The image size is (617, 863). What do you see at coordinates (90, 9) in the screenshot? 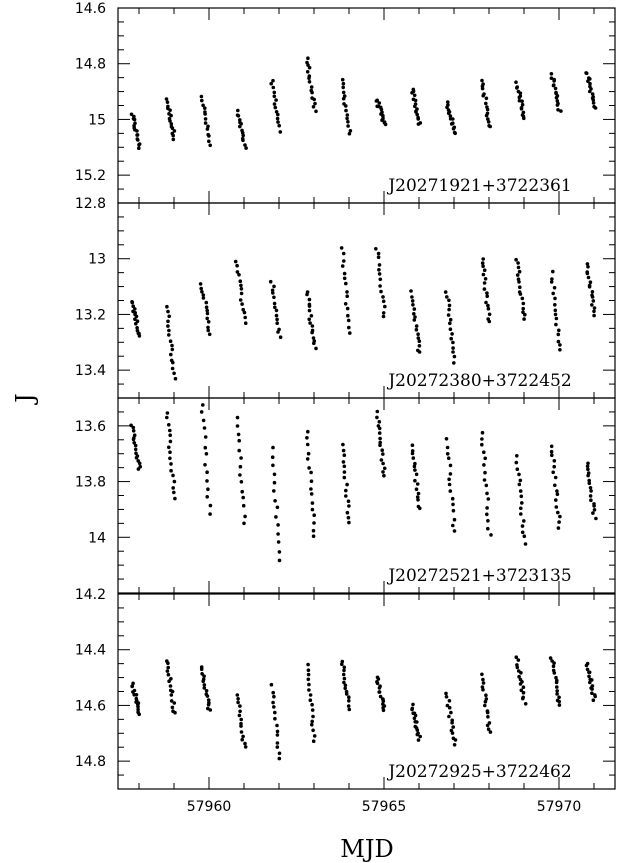
I see `y-tick-label: 14.6` at bounding box center [90, 9].